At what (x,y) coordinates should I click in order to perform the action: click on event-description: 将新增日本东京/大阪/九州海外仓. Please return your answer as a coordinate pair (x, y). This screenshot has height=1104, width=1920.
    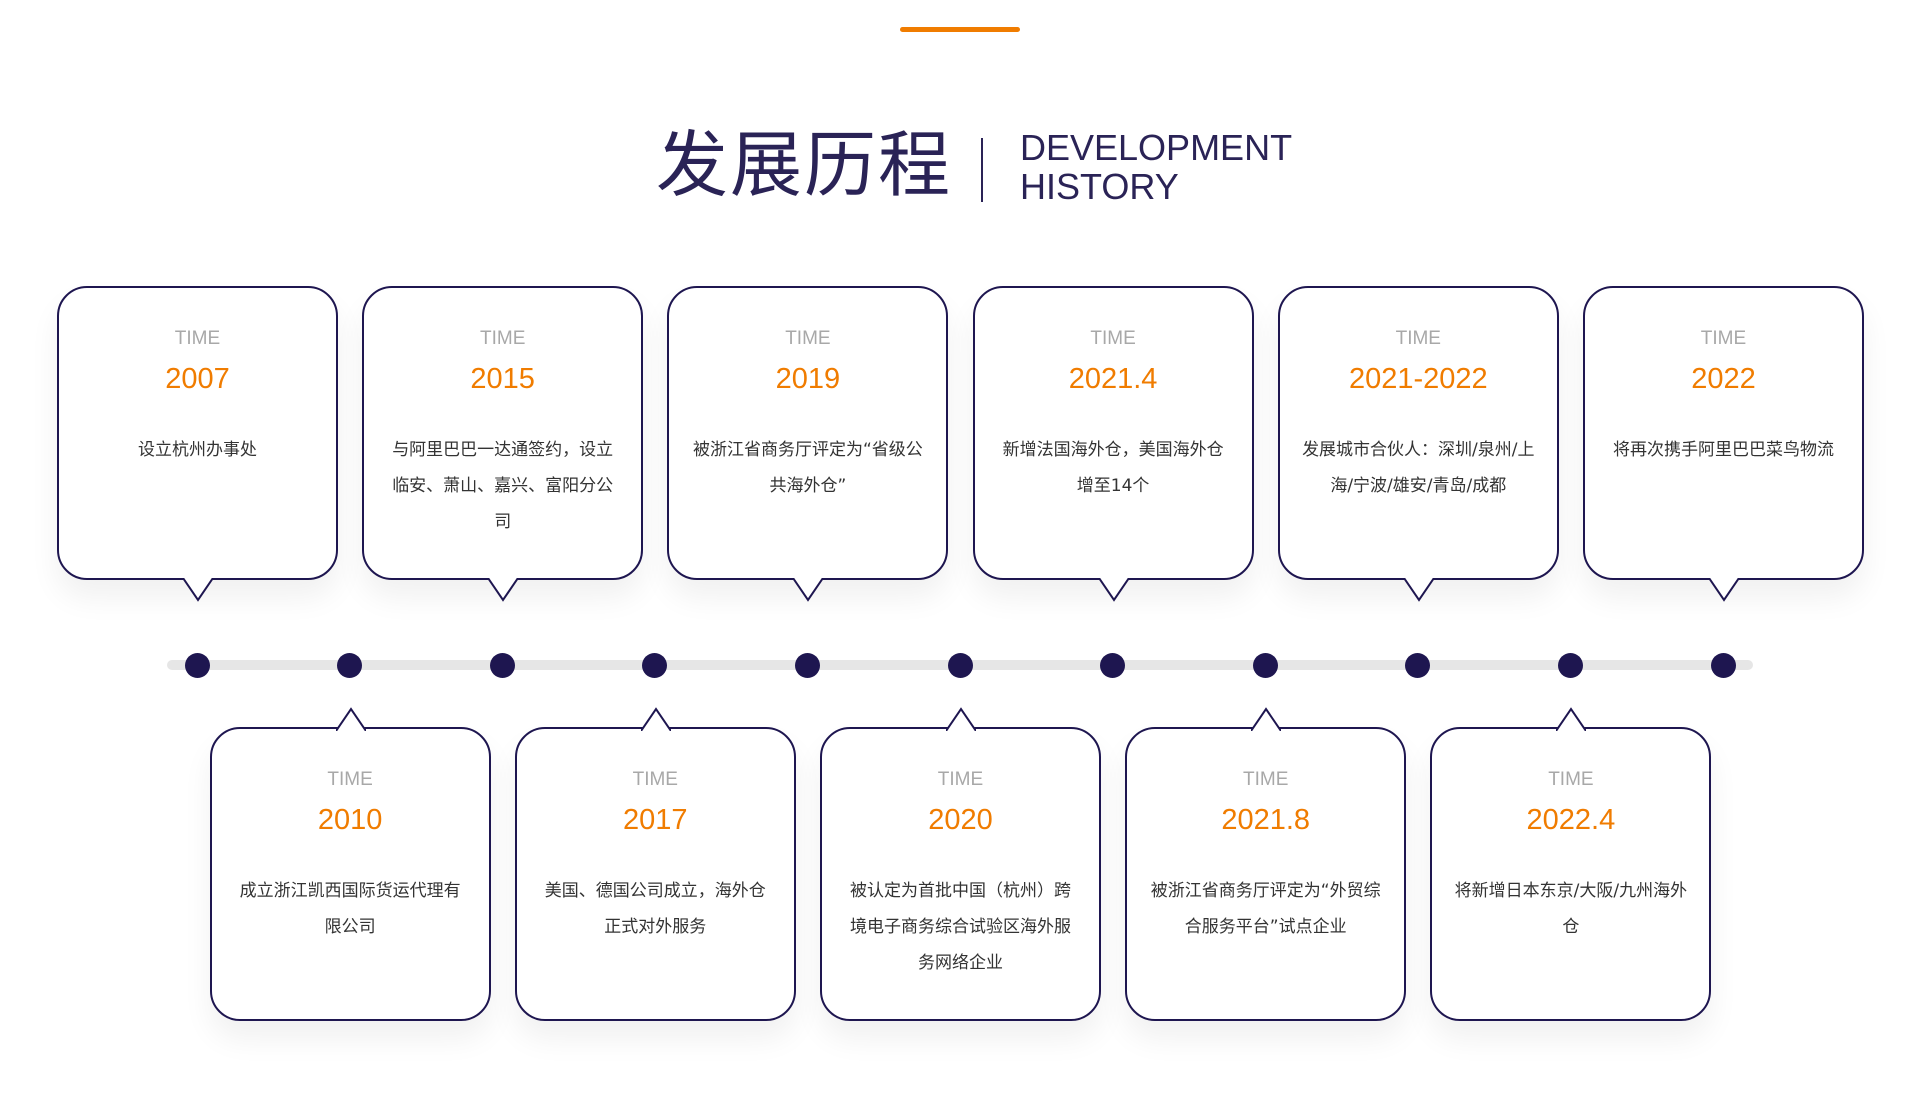
    Looking at the image, I should click on (1571, 909).